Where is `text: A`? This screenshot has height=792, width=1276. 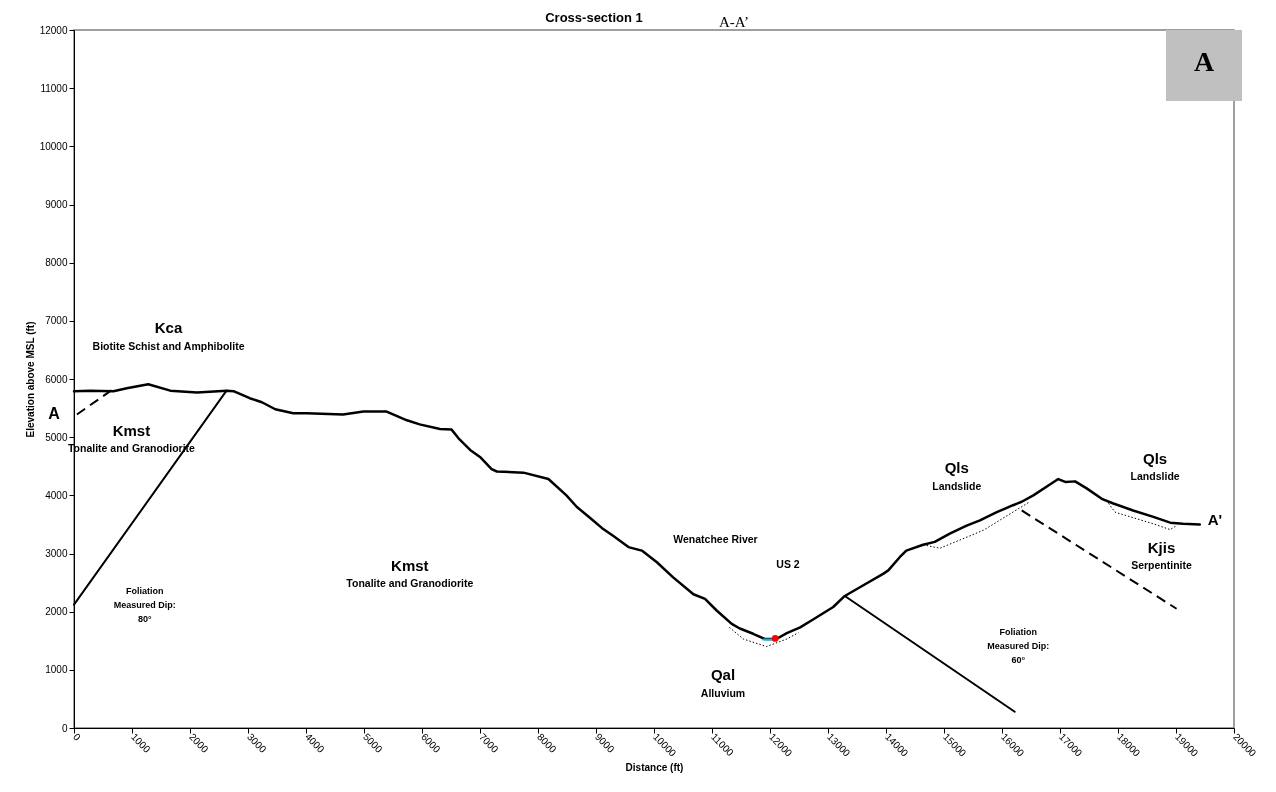
text: A is located at coordinates (54, 413).